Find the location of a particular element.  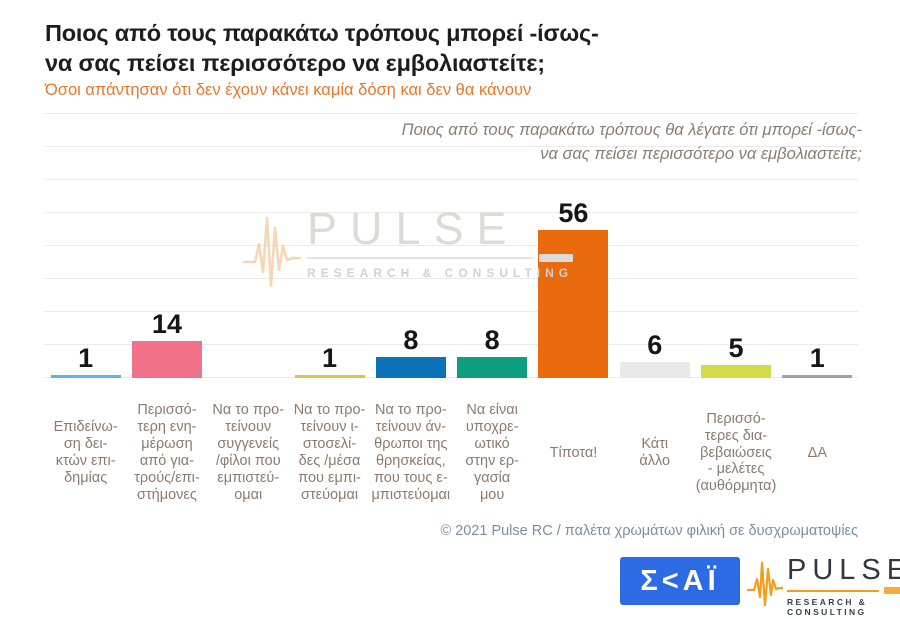

skai-logo: Σ<ΑΪ is located at coordinates (680, 581).